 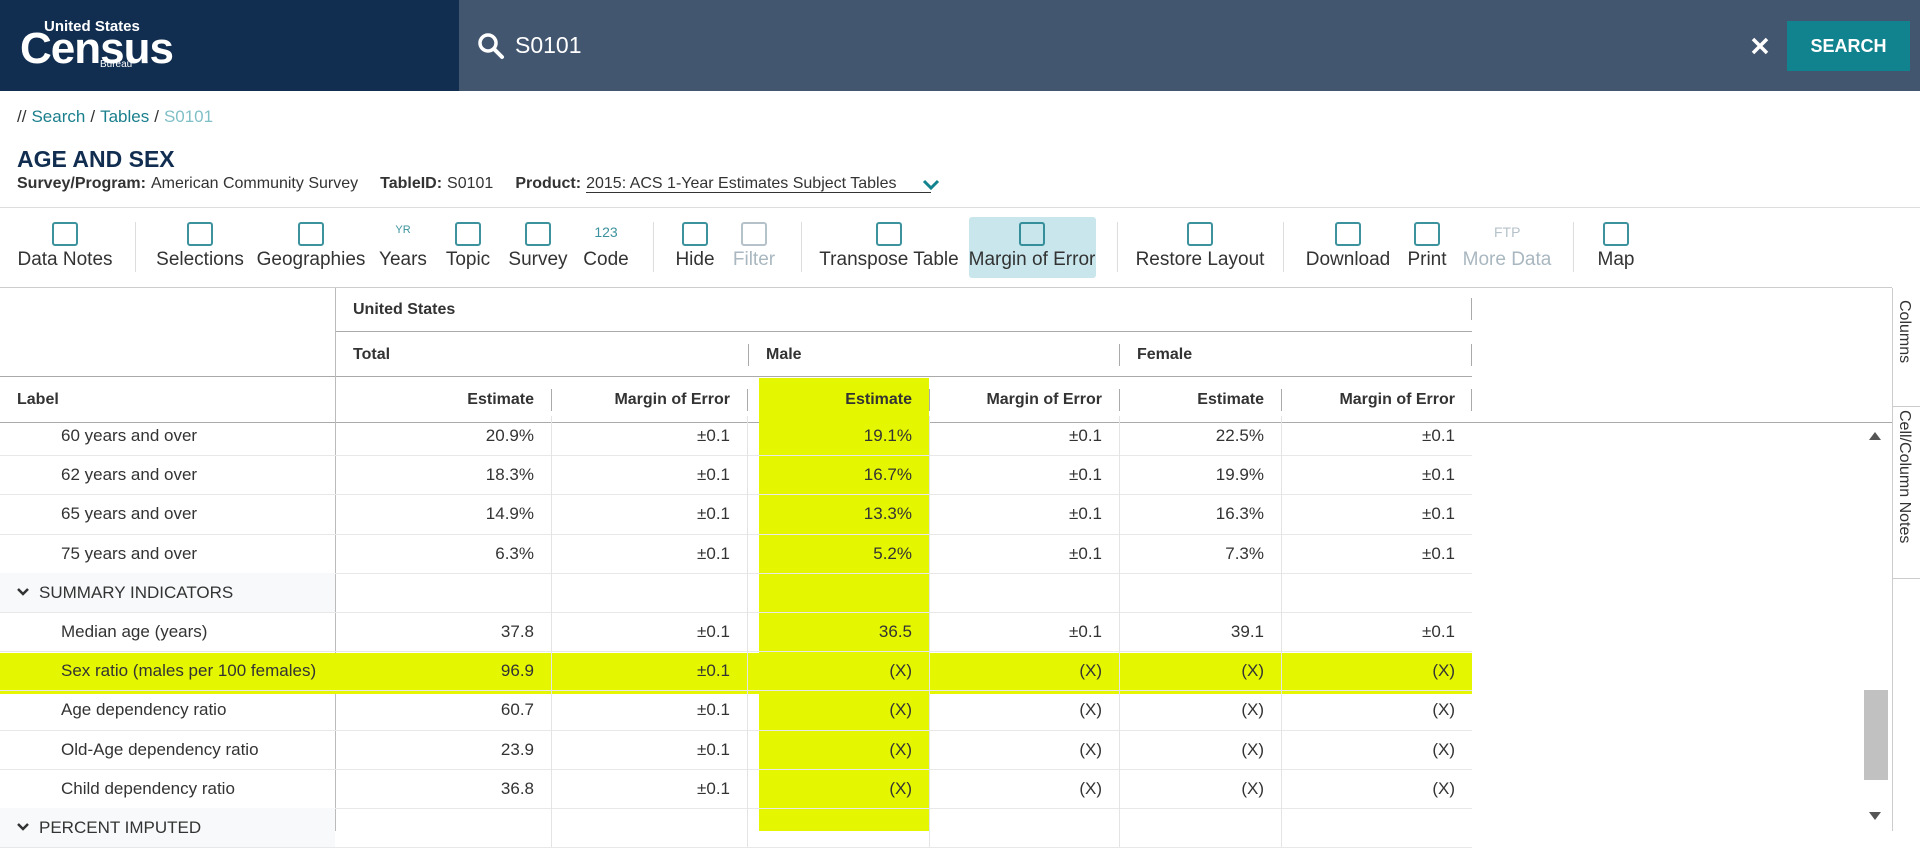 What do you see at coordinates (188, 116) in the screenshot?
I see `breadcrumb-link: S0101` at bounding box center [188, 116].